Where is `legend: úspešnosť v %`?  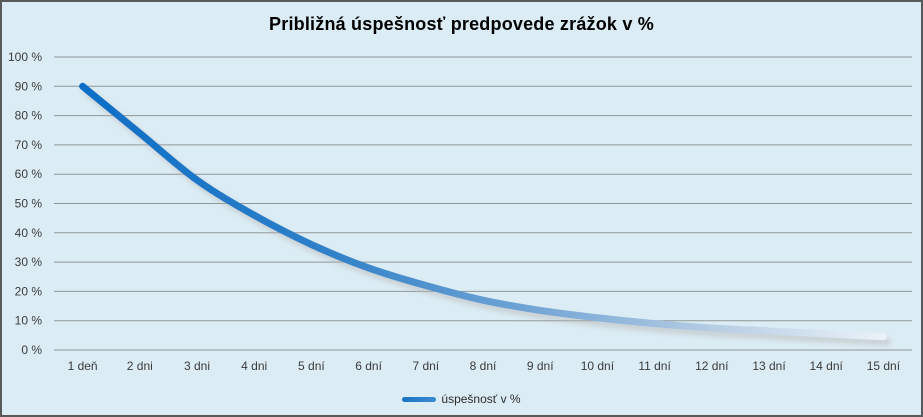 legend: úspešnosť v % is located at coordinates (461, 399).